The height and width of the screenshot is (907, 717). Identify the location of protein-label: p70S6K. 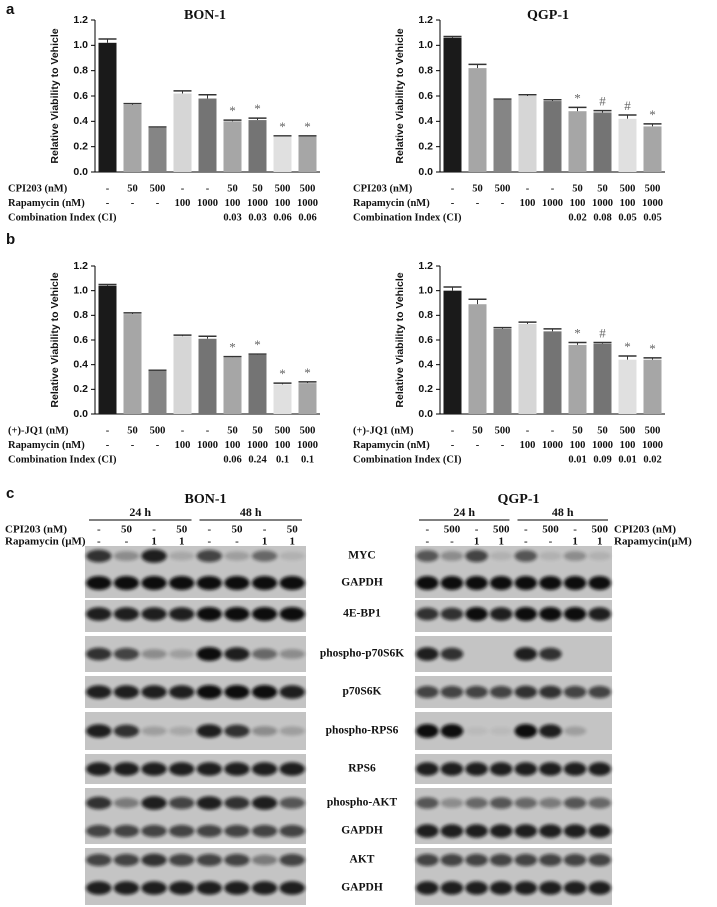
(362, 692).